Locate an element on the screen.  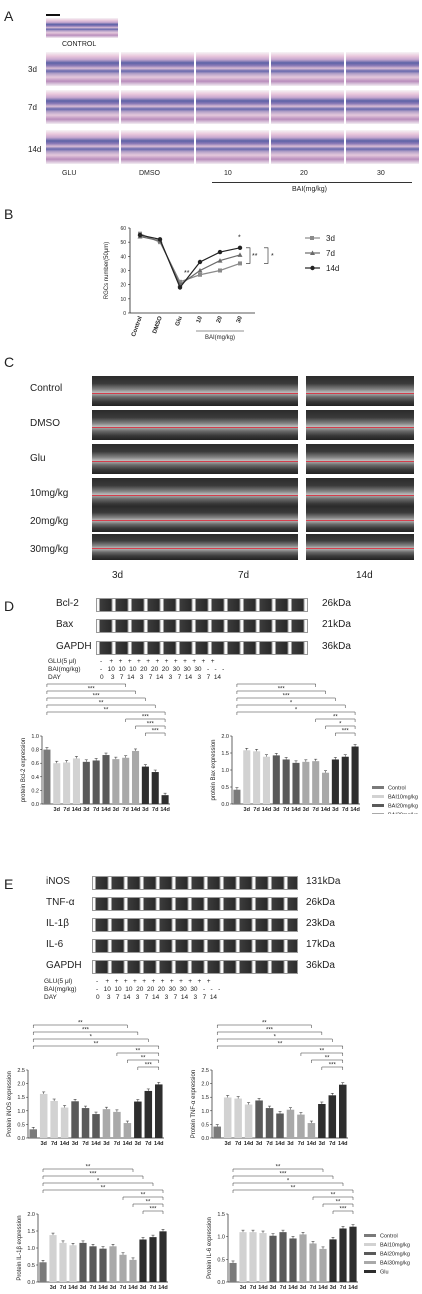
cond-row-bai-d: - 10 10 10 20 20 20 30 30 30 - - - is located at coordinates (162, 669).